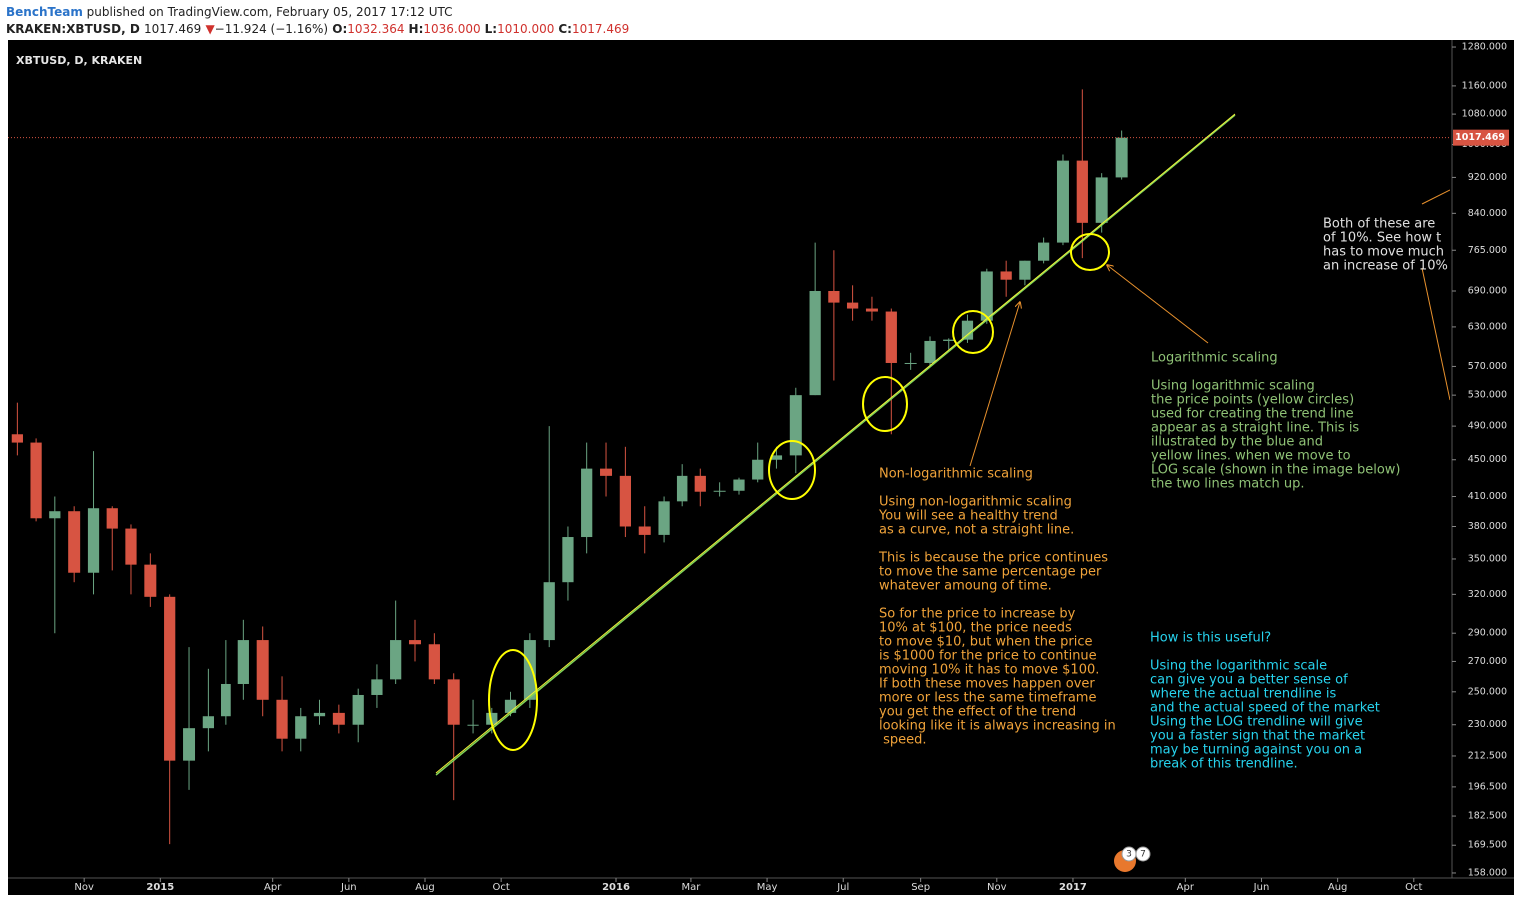 Image resolution: width=1514 pixels, height=902 pixels. What do you see at coordinates (1487, 661) in the screenshot?
I see `y-tick-label: 270.000` at bounding box center [1487, 661].